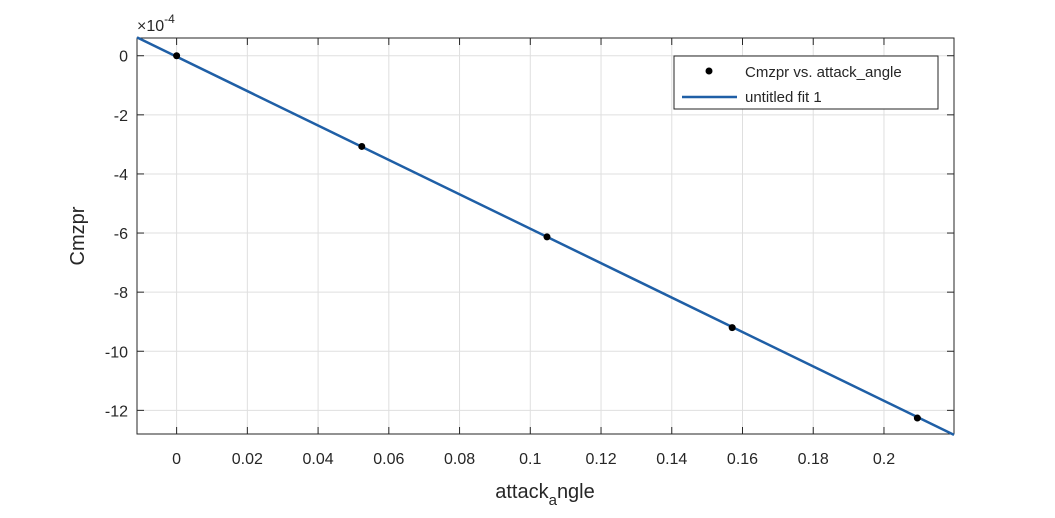  What do you see at coordinates (709, 71) in the screenshot?
I see `legend-marker-points` at bounding box center [709, 71].